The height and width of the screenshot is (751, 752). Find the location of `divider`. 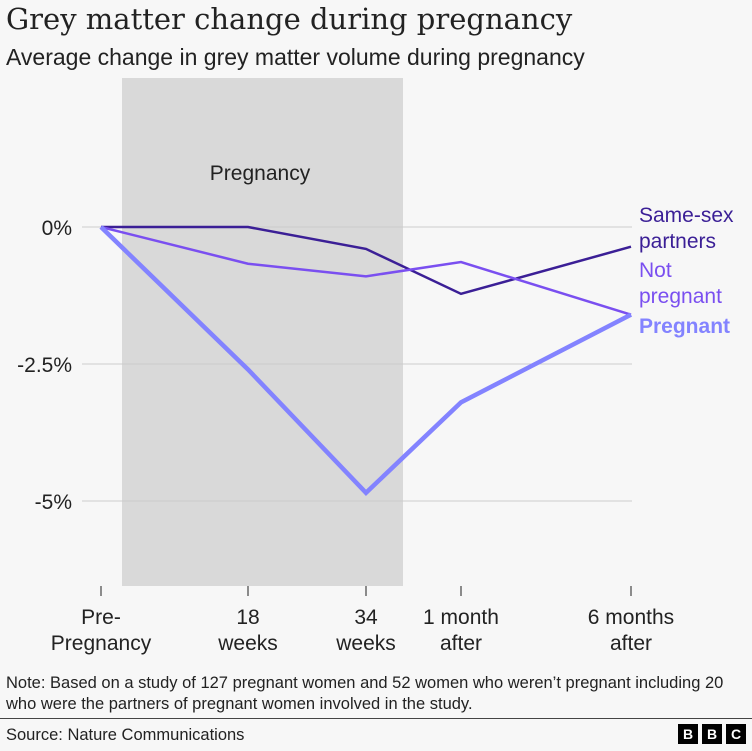

divider is located at coordinates (376, 718).